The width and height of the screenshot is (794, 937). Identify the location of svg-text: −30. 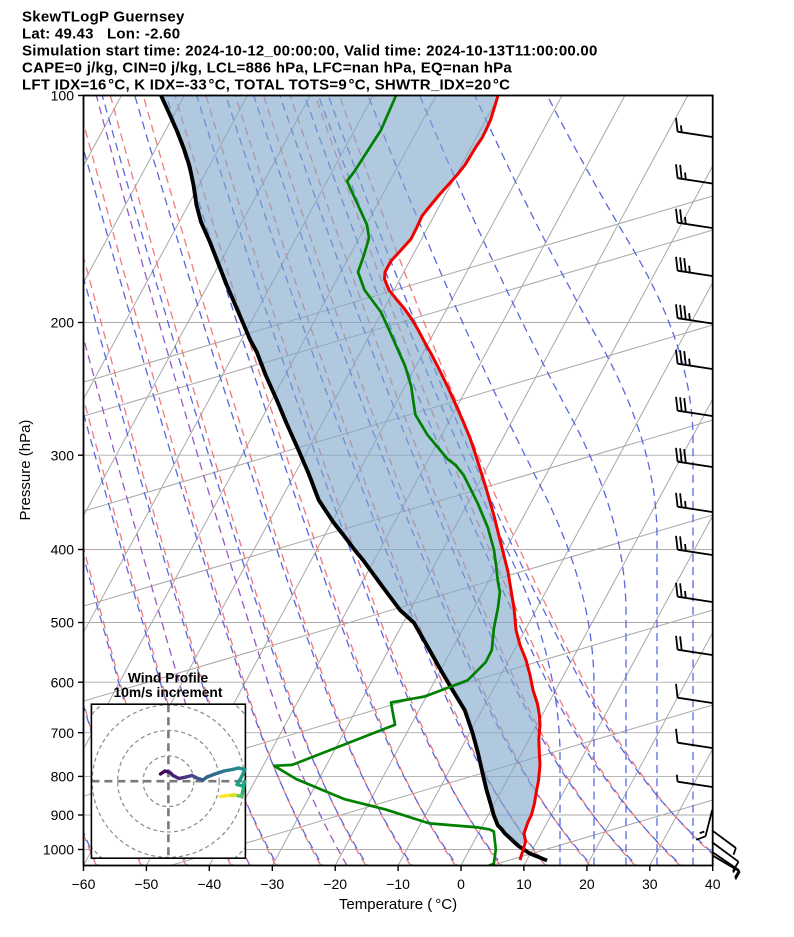
(272, 884).